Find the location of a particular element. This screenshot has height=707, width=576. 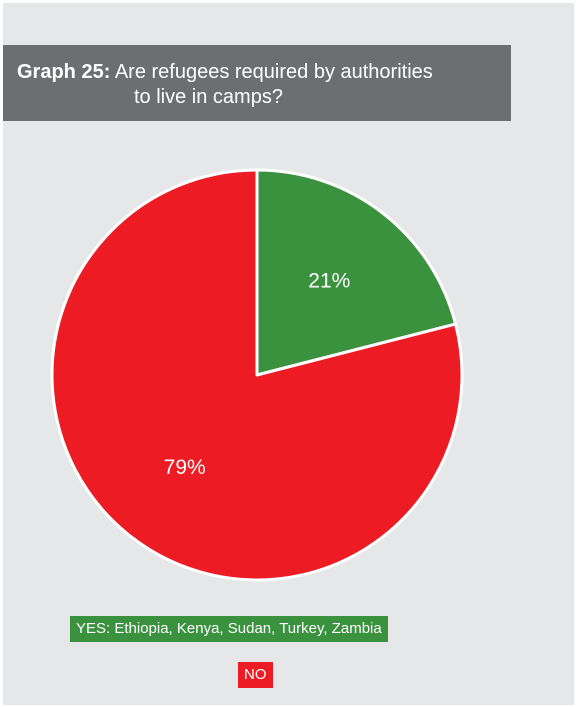

pie-slice-yes is located at coordinates (356, 272).